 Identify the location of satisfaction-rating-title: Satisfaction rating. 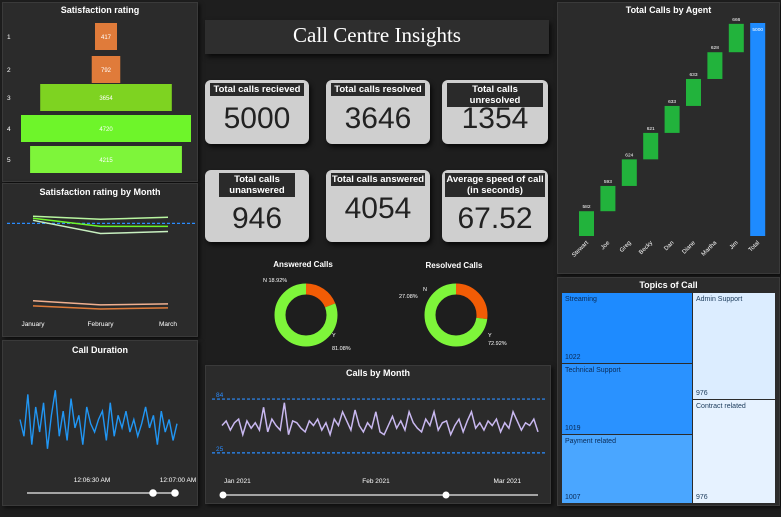
(100, 10).